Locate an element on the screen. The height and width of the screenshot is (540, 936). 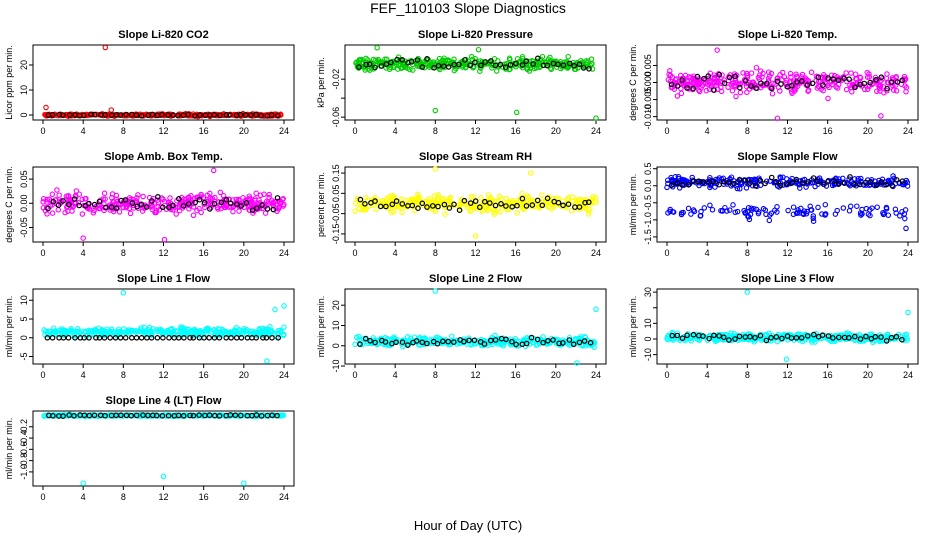
y-tick-label: 10 is located at coordinates (24, 90).